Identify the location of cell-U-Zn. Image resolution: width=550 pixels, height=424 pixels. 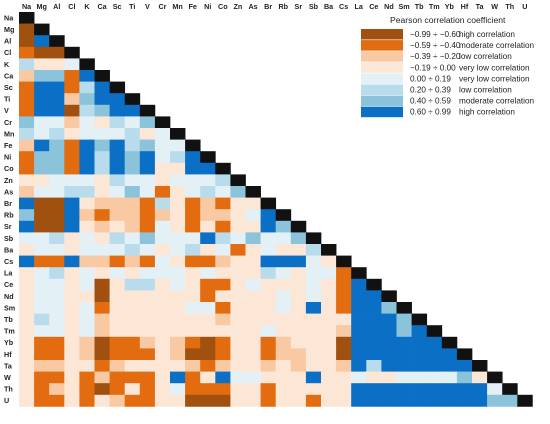
(238, 400).